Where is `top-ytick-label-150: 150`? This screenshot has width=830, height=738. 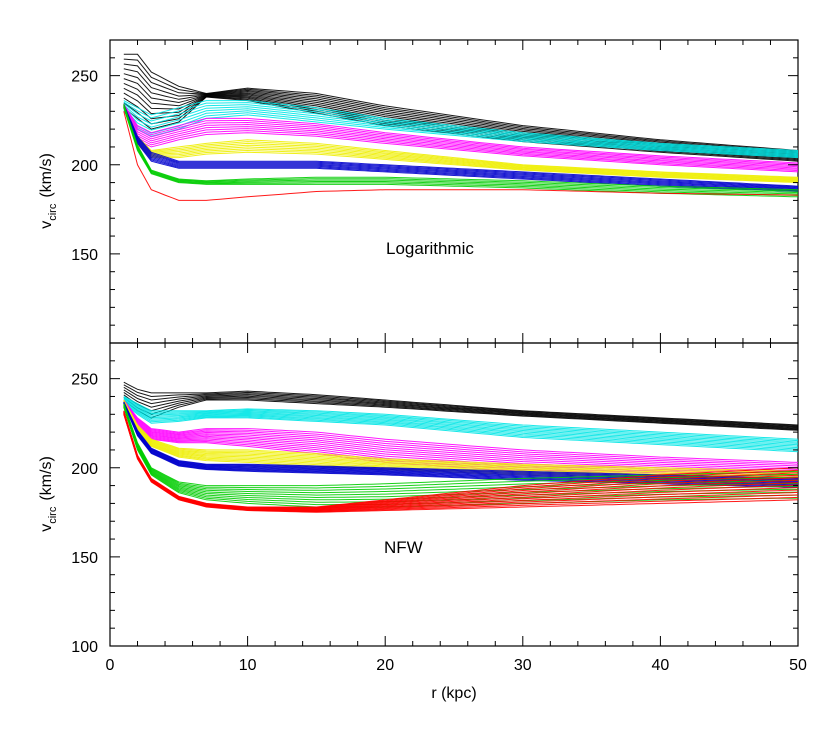 top-ytick-label-150: 150 is located at coordinates (84, 255).